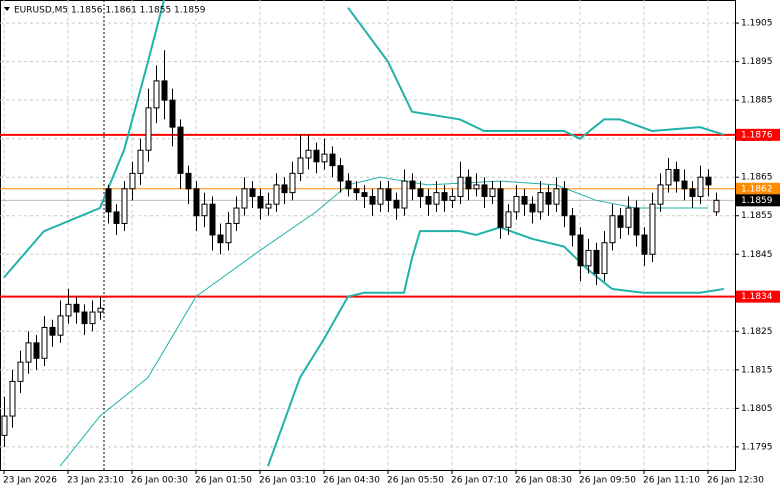  What do you see at coordinates (757, 255) in the screenshot?
I see `y-tick-label: 1.1845` at bounding box center [757, 255].